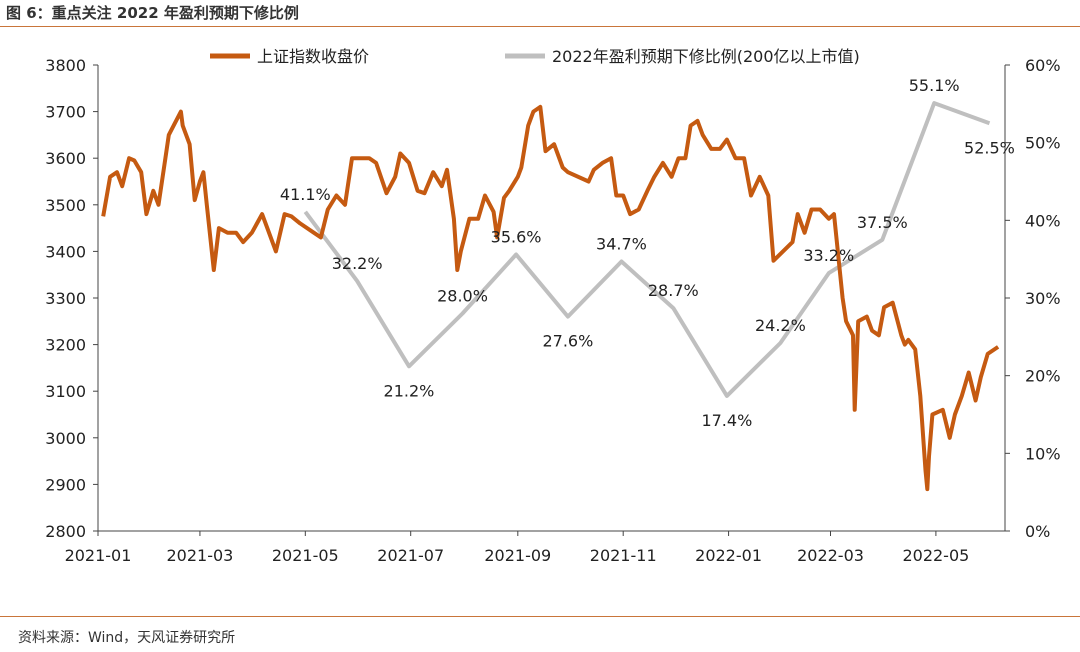 This screenshot has height=652, width=1080. I want to click on y-left-tick-label: 3500, so click(65, 205).